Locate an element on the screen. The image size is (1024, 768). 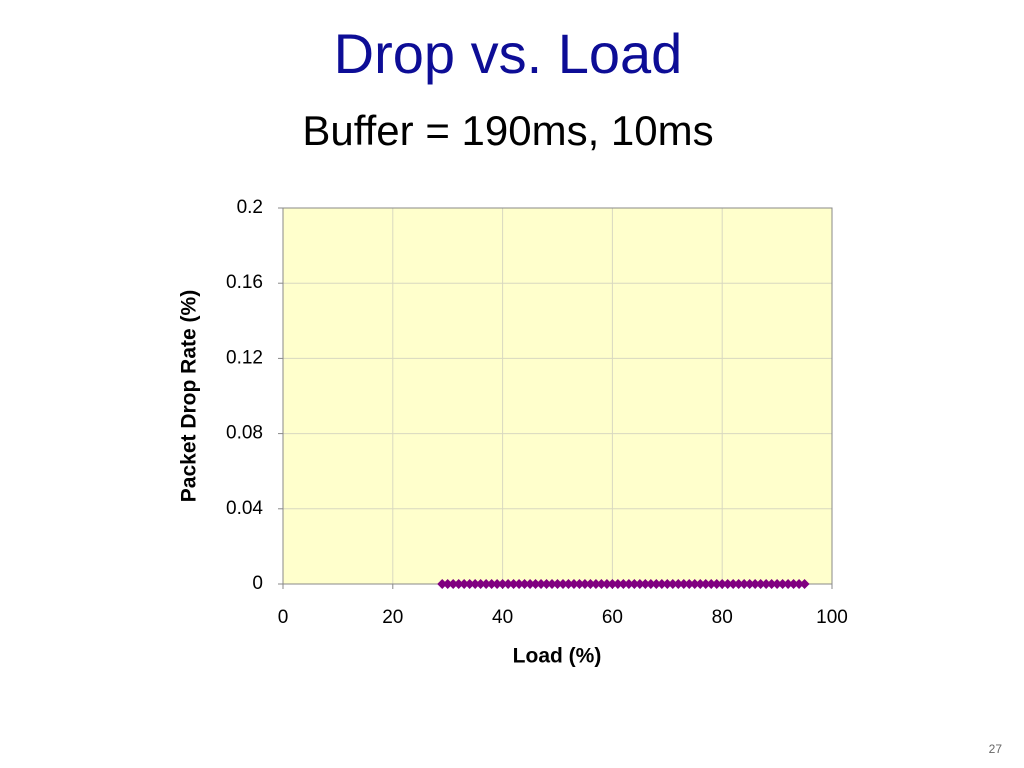
slide-title: Drop vs. Load is located at coordinates (508, 53).